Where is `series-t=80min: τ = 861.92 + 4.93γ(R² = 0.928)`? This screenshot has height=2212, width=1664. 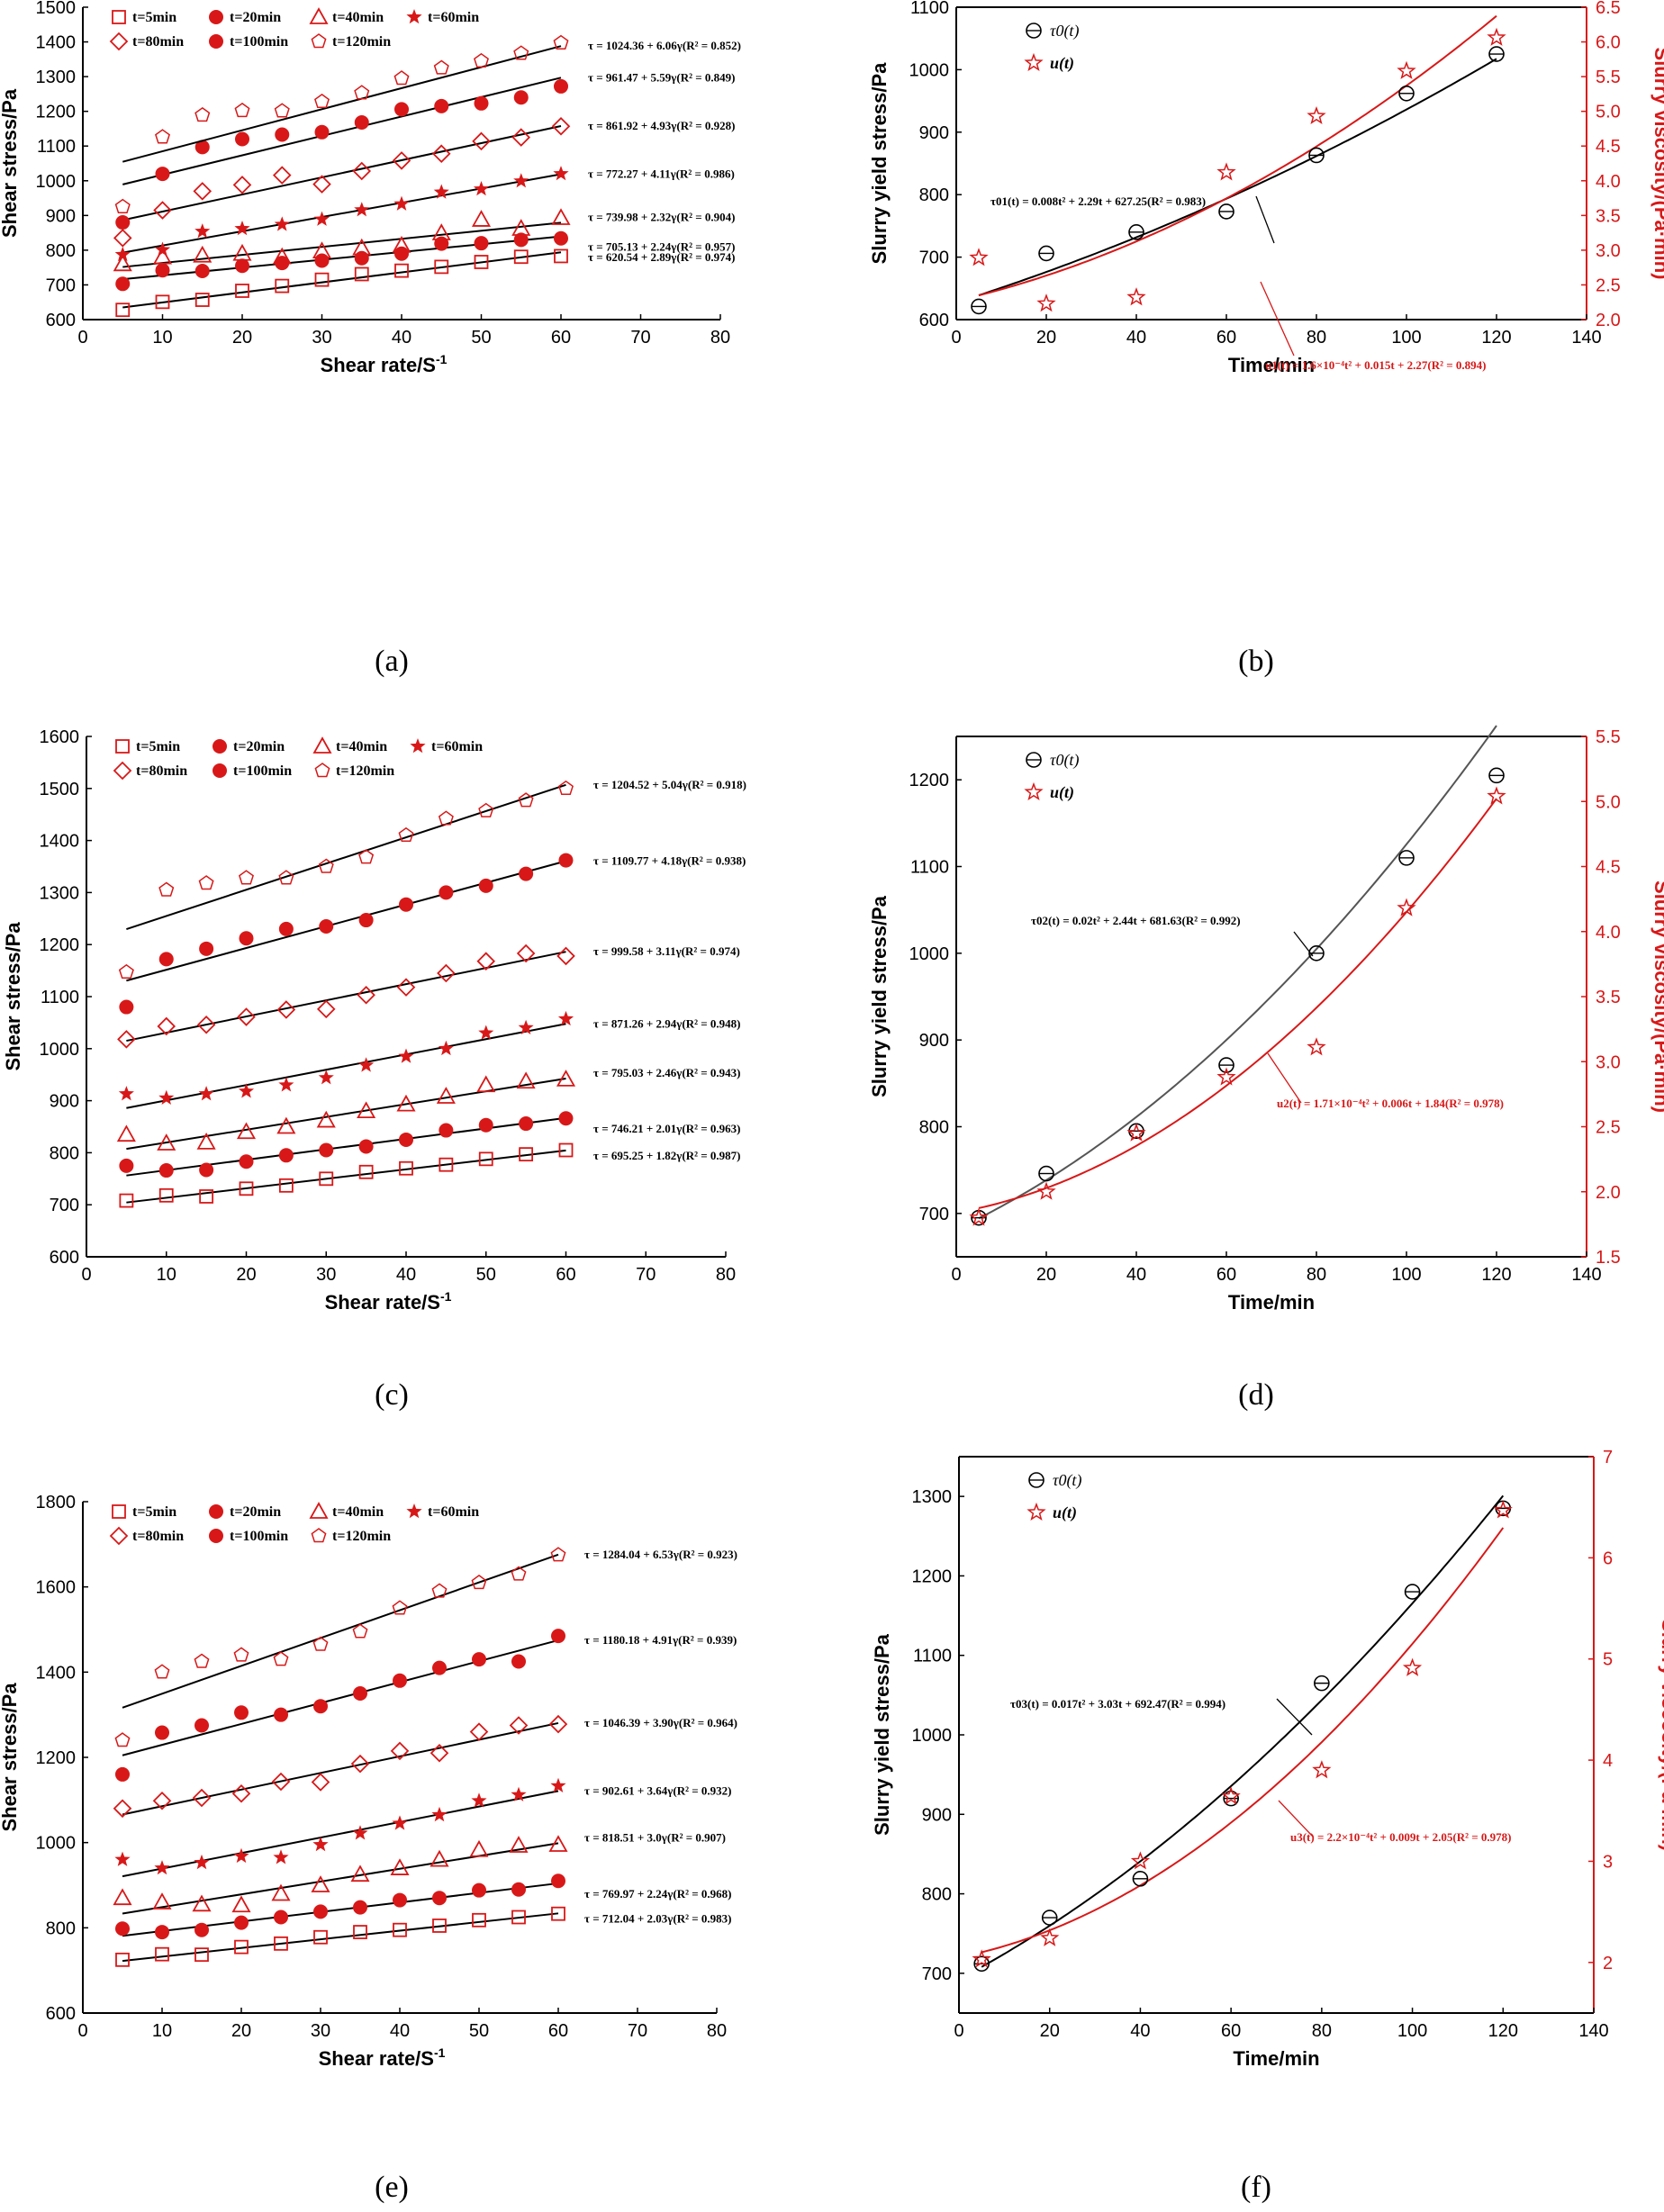
series-t=80min: τ = 861.92 + 4.93γ(R² = 0.928) is located at coordinates (425, 182).